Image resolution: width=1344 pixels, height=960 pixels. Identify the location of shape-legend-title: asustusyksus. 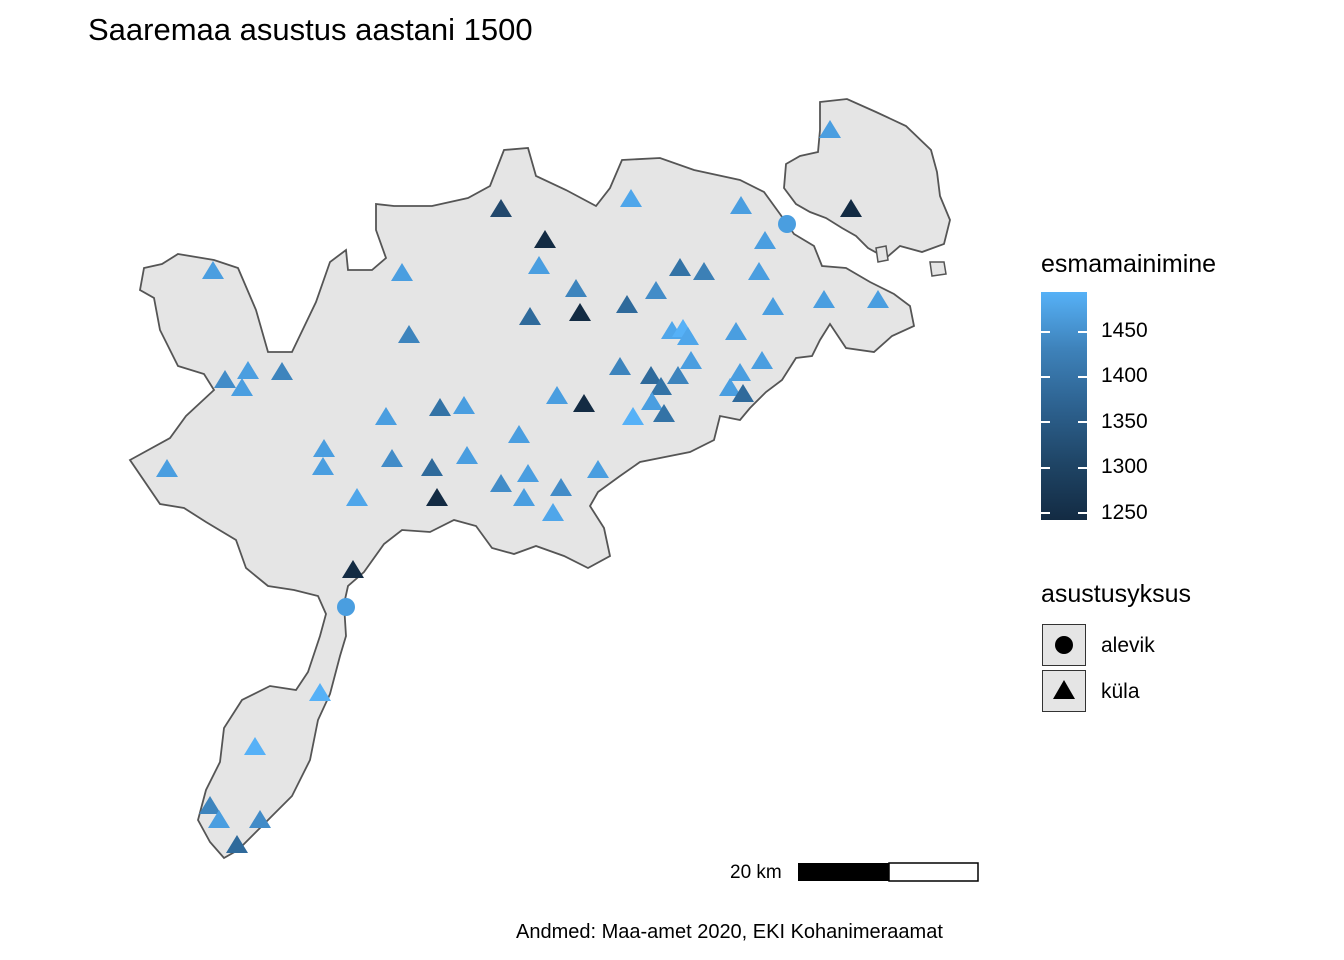
(1116, 594).